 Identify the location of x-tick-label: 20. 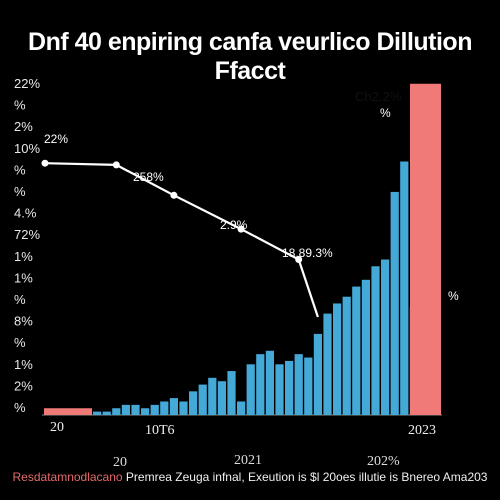
(57, 427).